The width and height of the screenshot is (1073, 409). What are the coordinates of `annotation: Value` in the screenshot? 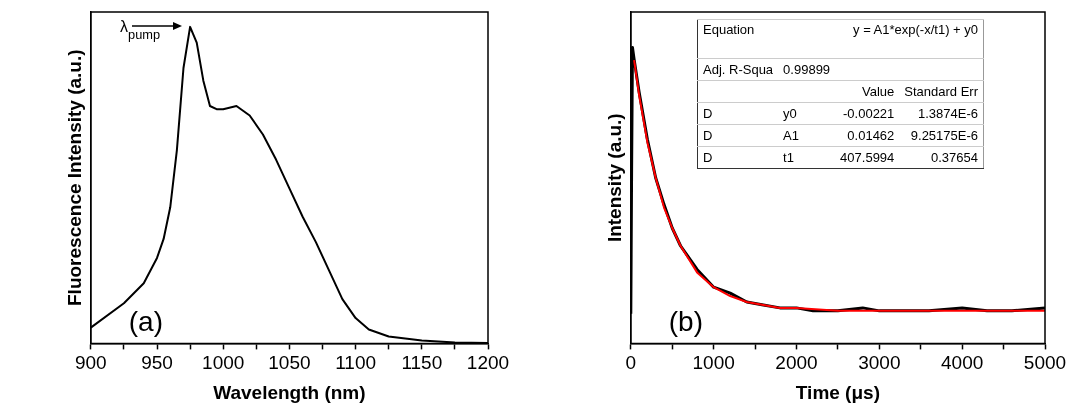 It's located at (867, 91).